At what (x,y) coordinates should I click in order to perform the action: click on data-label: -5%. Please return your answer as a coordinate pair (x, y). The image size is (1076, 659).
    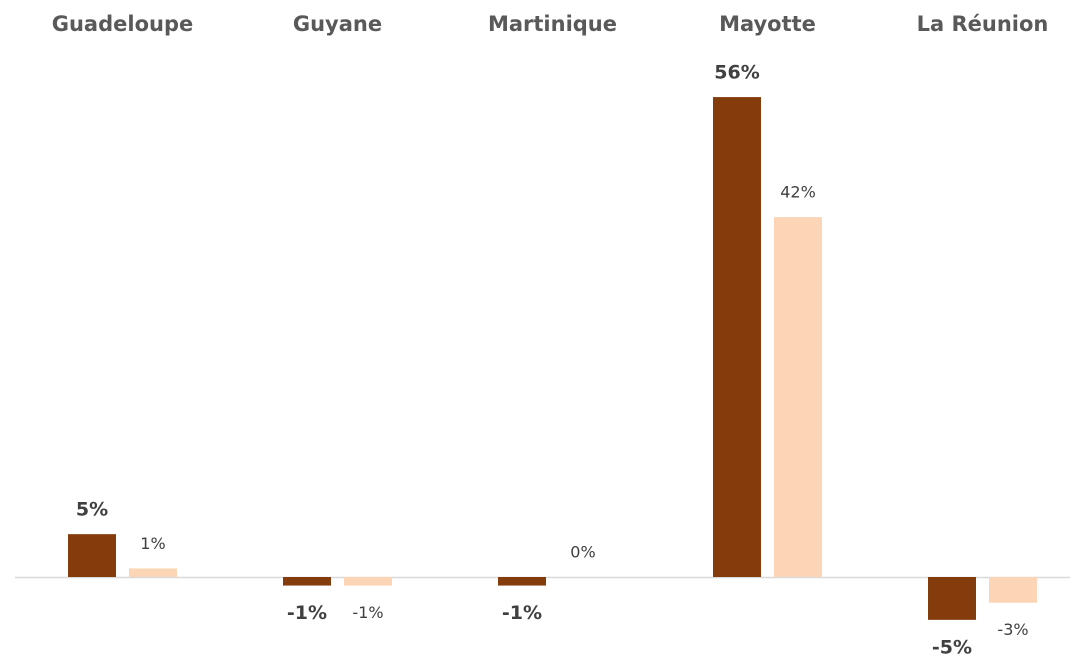
    Looking at the image, I should click on (952, 647).